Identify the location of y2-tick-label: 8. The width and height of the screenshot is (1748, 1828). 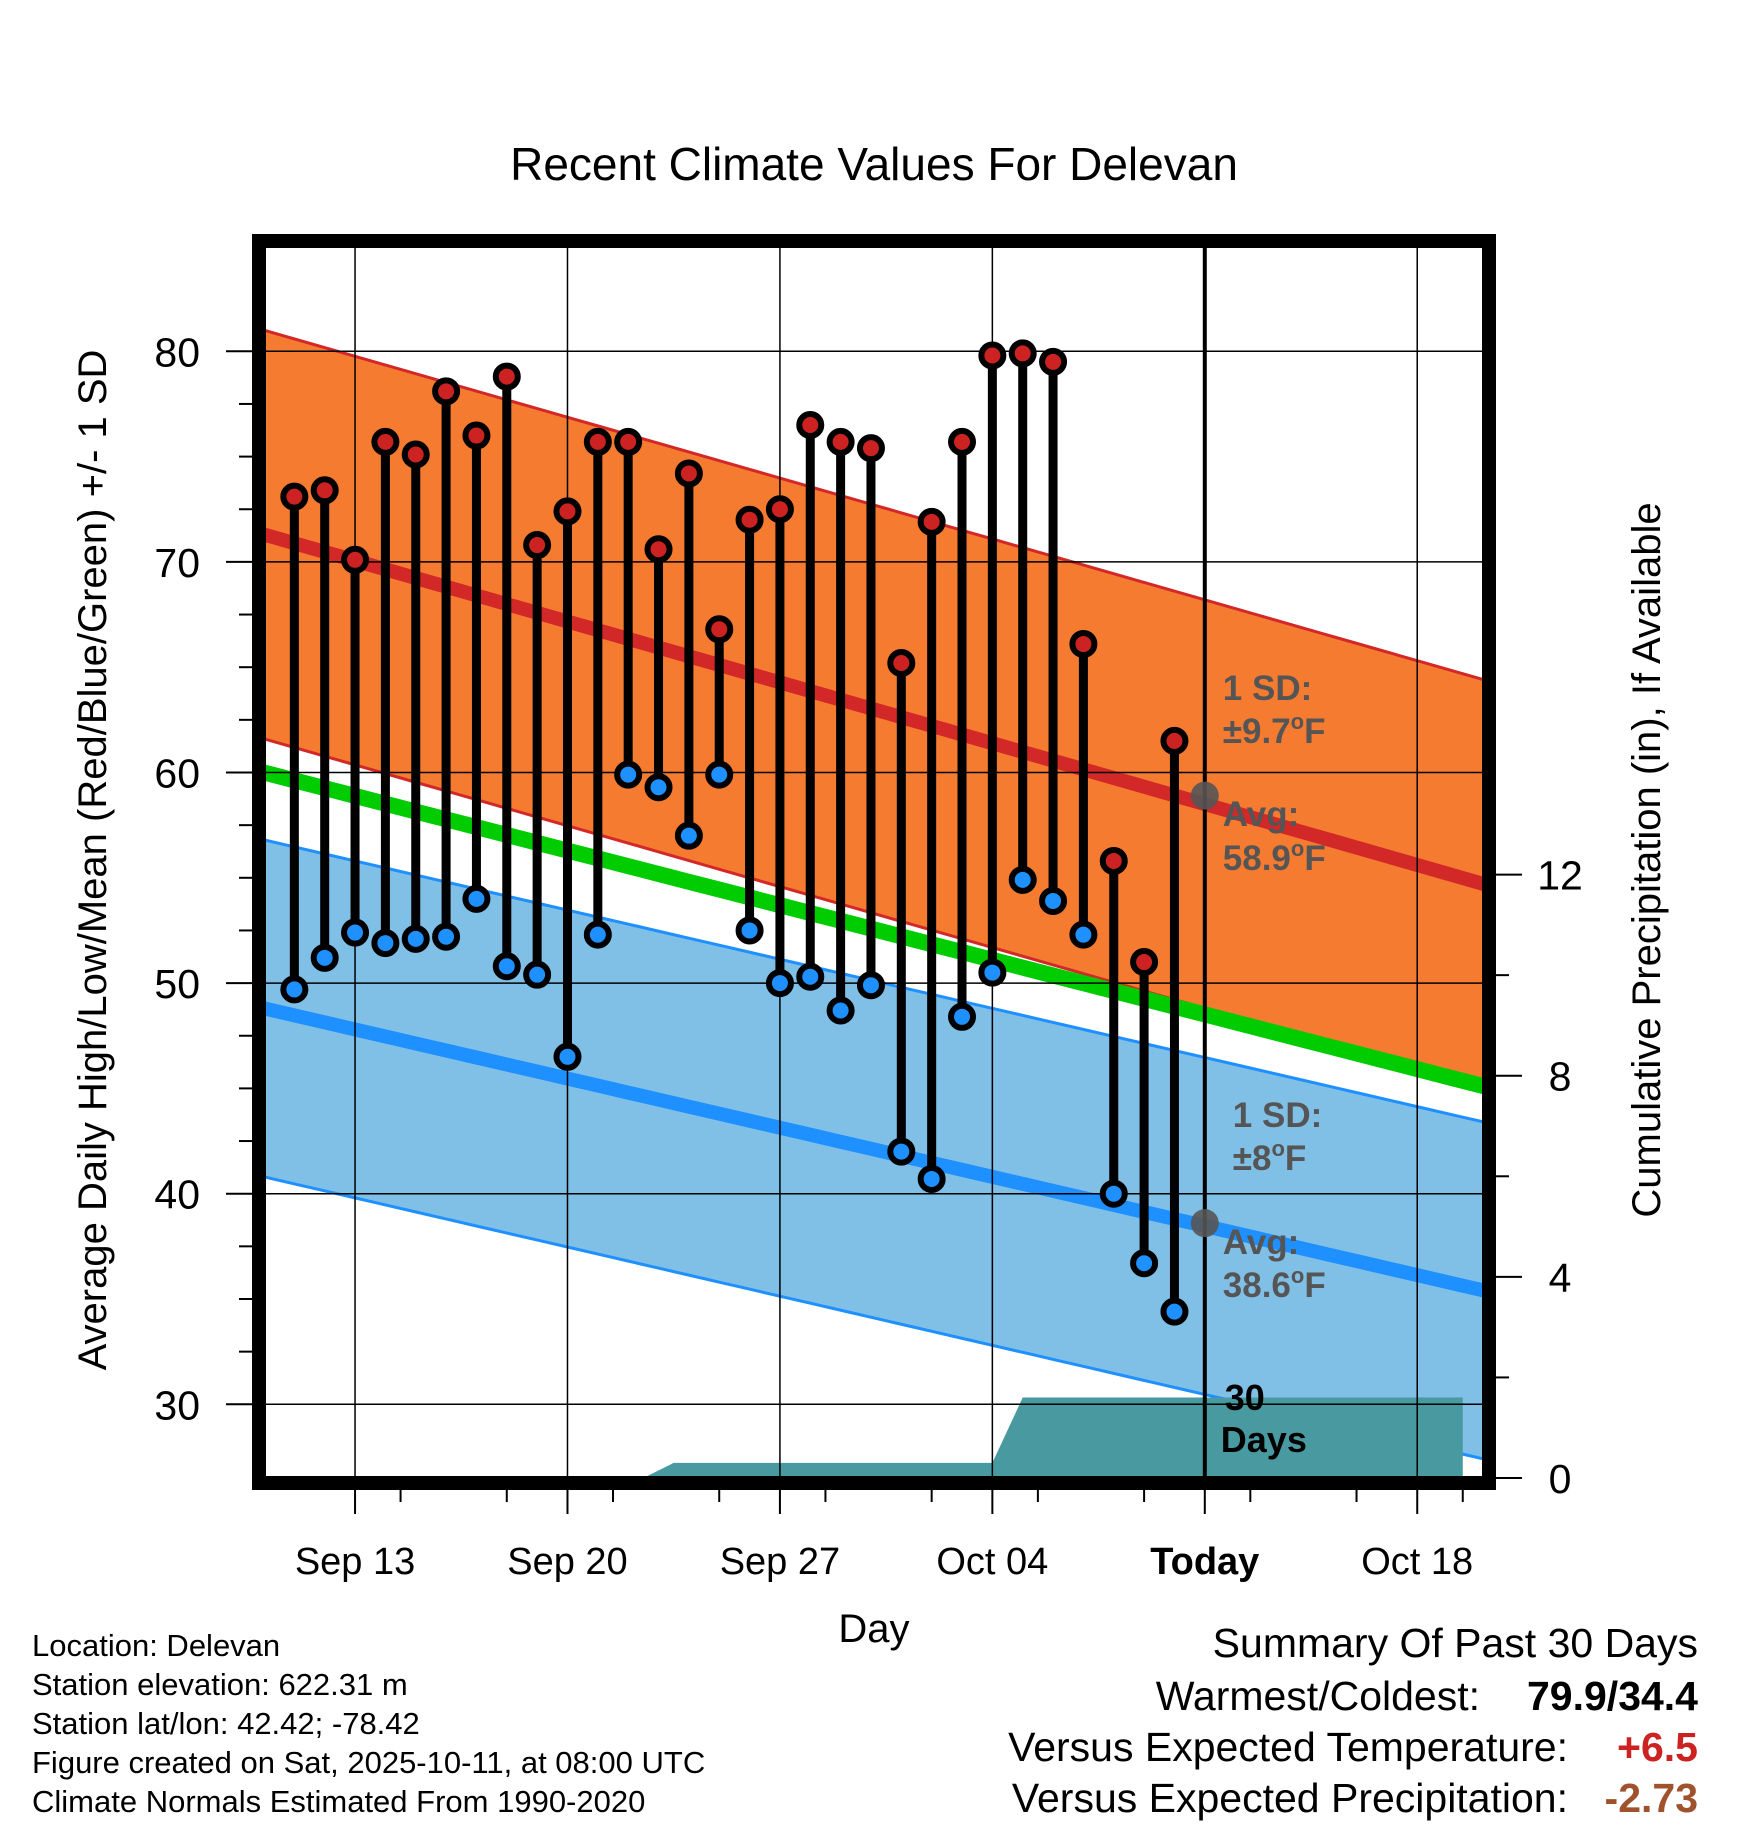
(1560, 1077).